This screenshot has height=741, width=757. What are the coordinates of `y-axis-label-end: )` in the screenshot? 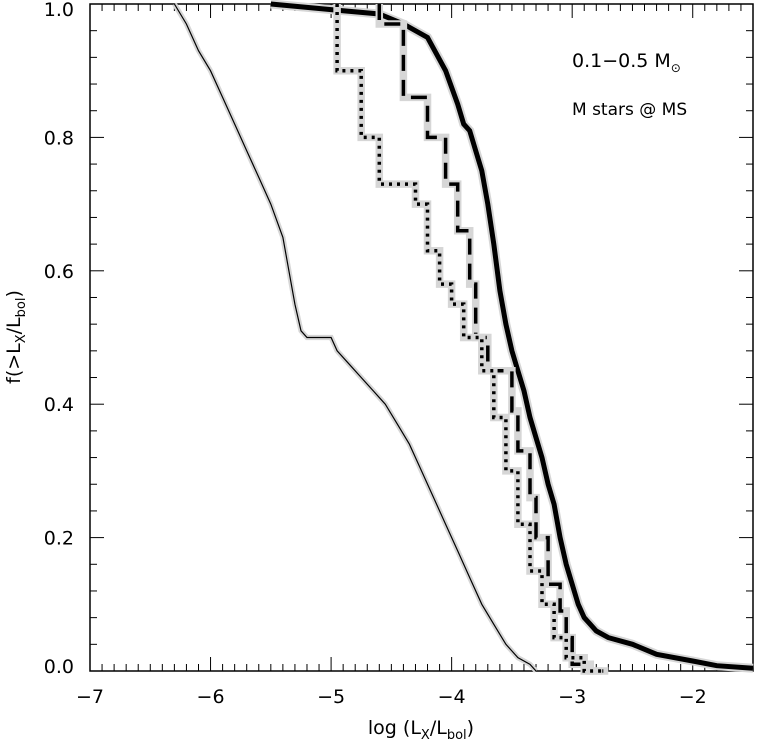 It's located at (14, 293).